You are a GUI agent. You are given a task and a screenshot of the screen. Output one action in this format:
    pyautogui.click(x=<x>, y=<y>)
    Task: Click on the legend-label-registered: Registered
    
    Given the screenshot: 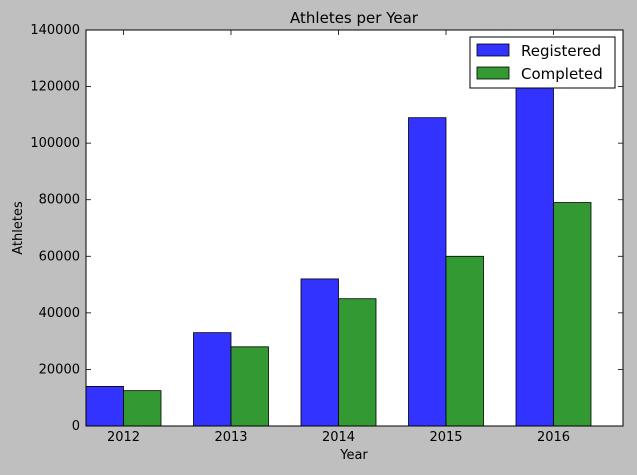 What is the action you would take?
    pyautogui.click(x=561, y=51)
    